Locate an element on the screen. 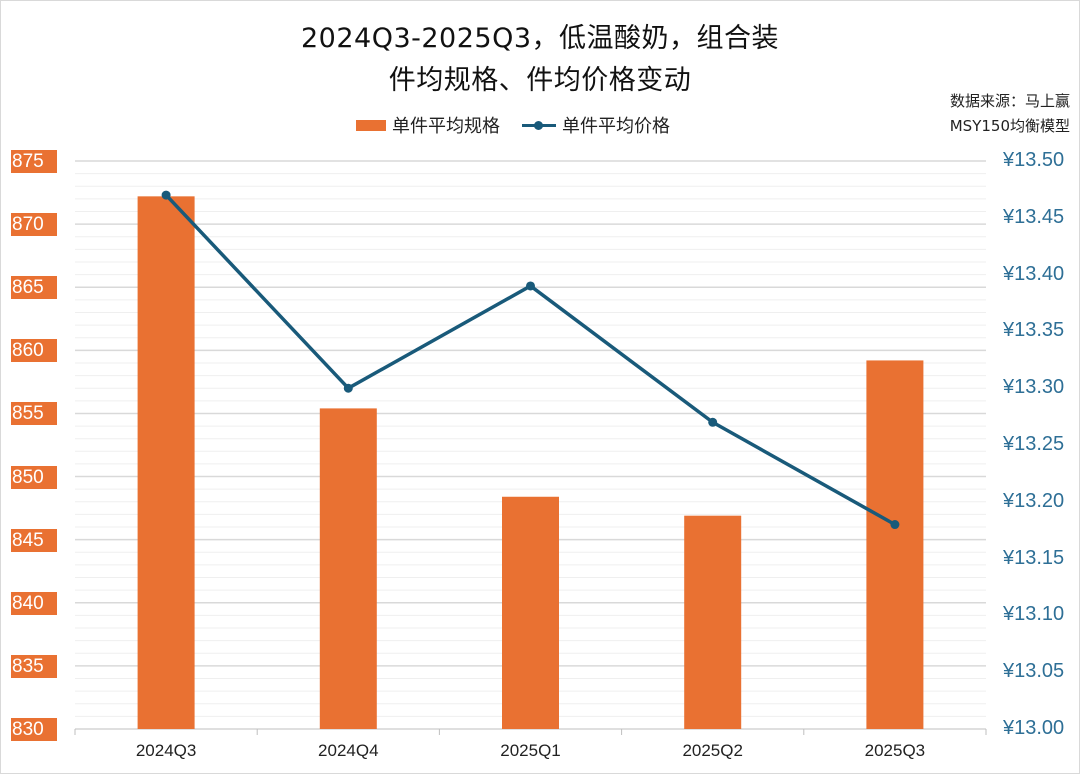  right-axis-tick: ¥13.25 is located at coordinates (1034, 444).